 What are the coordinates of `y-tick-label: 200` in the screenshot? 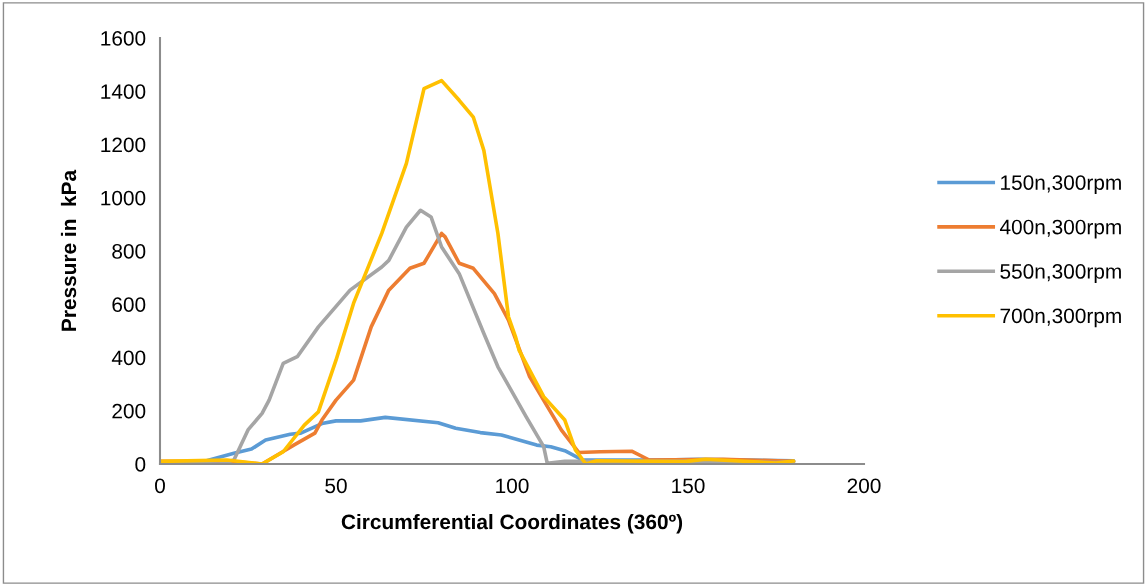 It's located at (129, 411).